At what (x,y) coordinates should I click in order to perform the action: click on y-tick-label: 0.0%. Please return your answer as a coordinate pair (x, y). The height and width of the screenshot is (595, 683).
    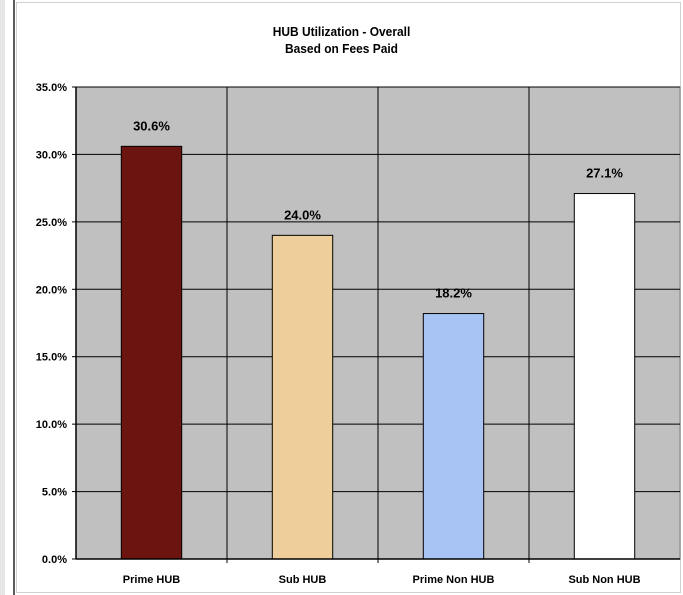
    Looking at the image, I should click on (54, 560).